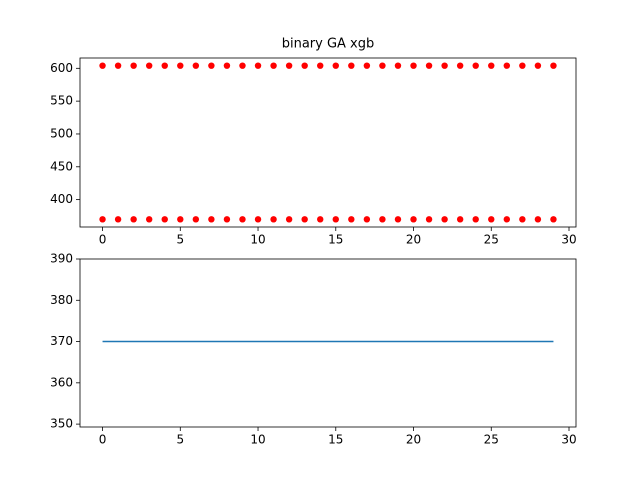  Describe the element at coordinates (61, 300) in the screenshot. I see `y-tick-label: 380` at that location.